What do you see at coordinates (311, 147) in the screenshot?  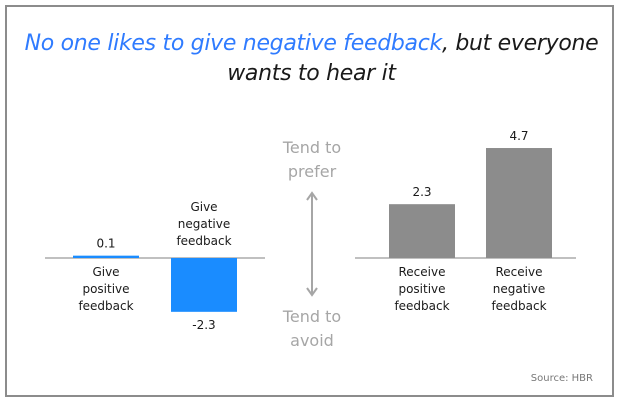 I see `prefer-label: Tend to` at bounding box center [311, 147].